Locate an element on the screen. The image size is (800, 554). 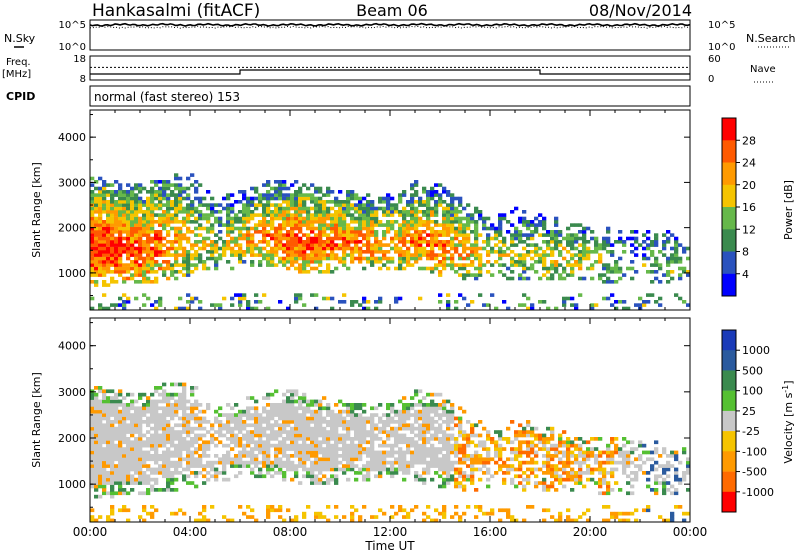
nsky-label: N.Sky is located at coordinates (20, 38).